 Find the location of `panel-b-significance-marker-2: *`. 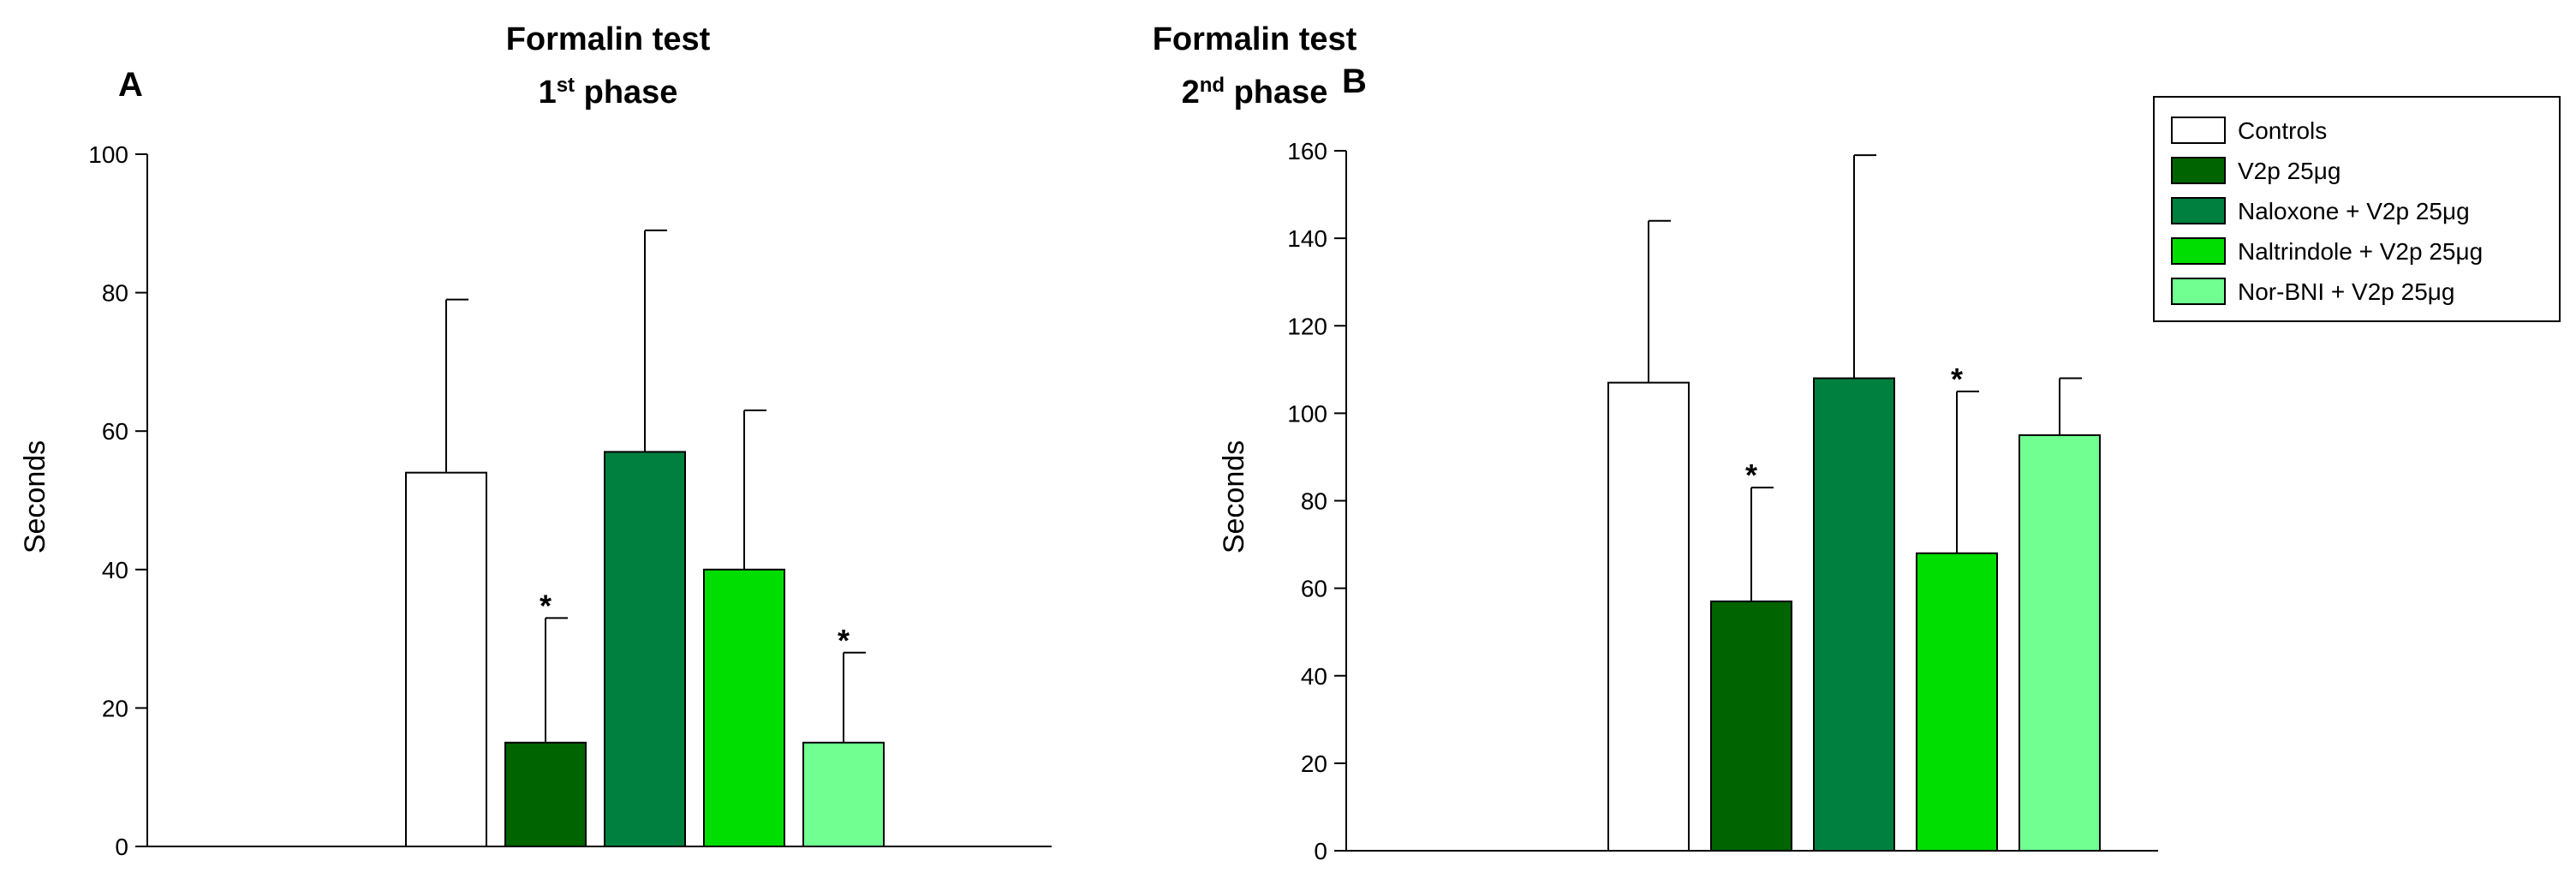

panel-b-significance-marker-2: * is located at coordinates (1751, 475).